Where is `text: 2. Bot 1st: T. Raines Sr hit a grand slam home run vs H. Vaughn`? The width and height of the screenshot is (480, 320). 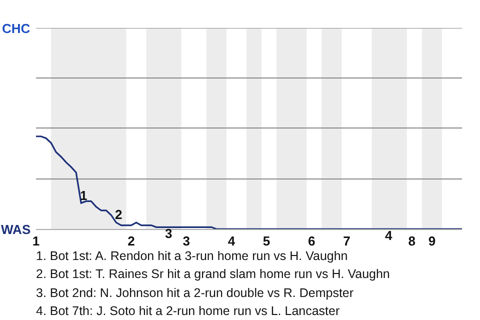
text: 2. Bot 1st: T. Raines Sr hit a grand slam home run vs H. Vaughn is located at coordinates (213, 274).